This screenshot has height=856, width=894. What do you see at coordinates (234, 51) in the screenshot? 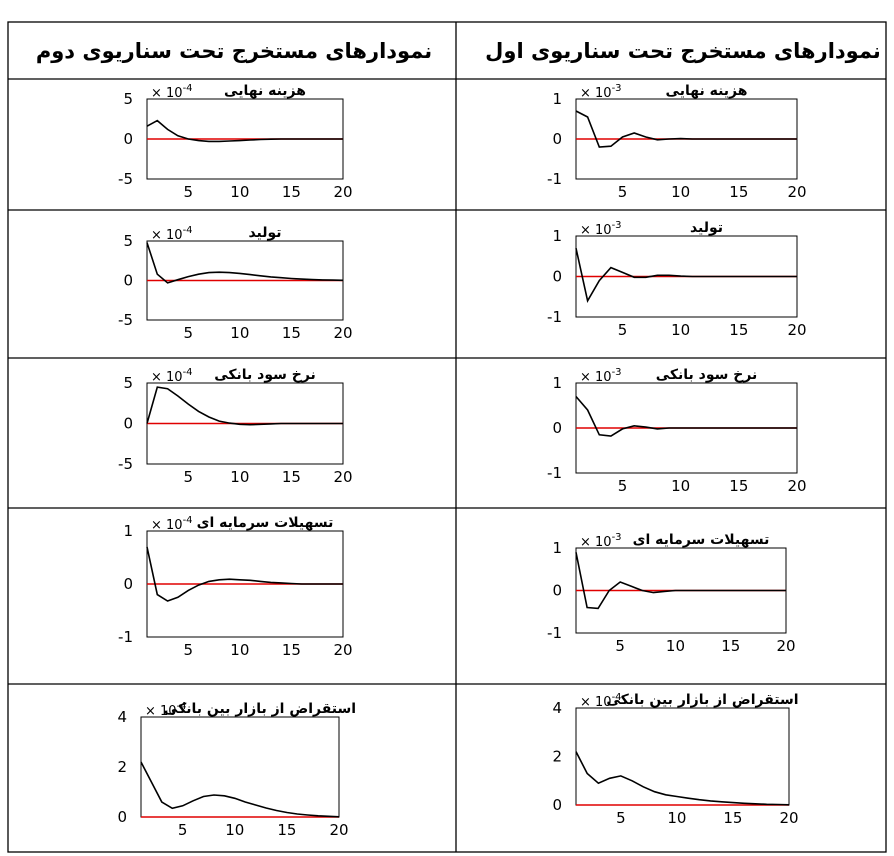
I see `header-scenario-2: نمودارهای مستخرج تحت سناریوی دوم` at bounding box center [234, 51].